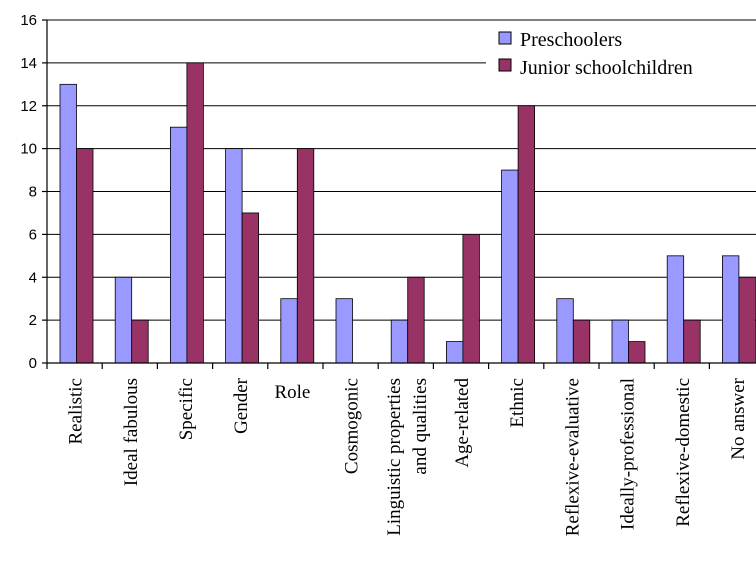  What do you see at coordinates (131, 432) in the screenshot?
I see `category-label: Ideal fabulous` at bounding box center [131, 432].